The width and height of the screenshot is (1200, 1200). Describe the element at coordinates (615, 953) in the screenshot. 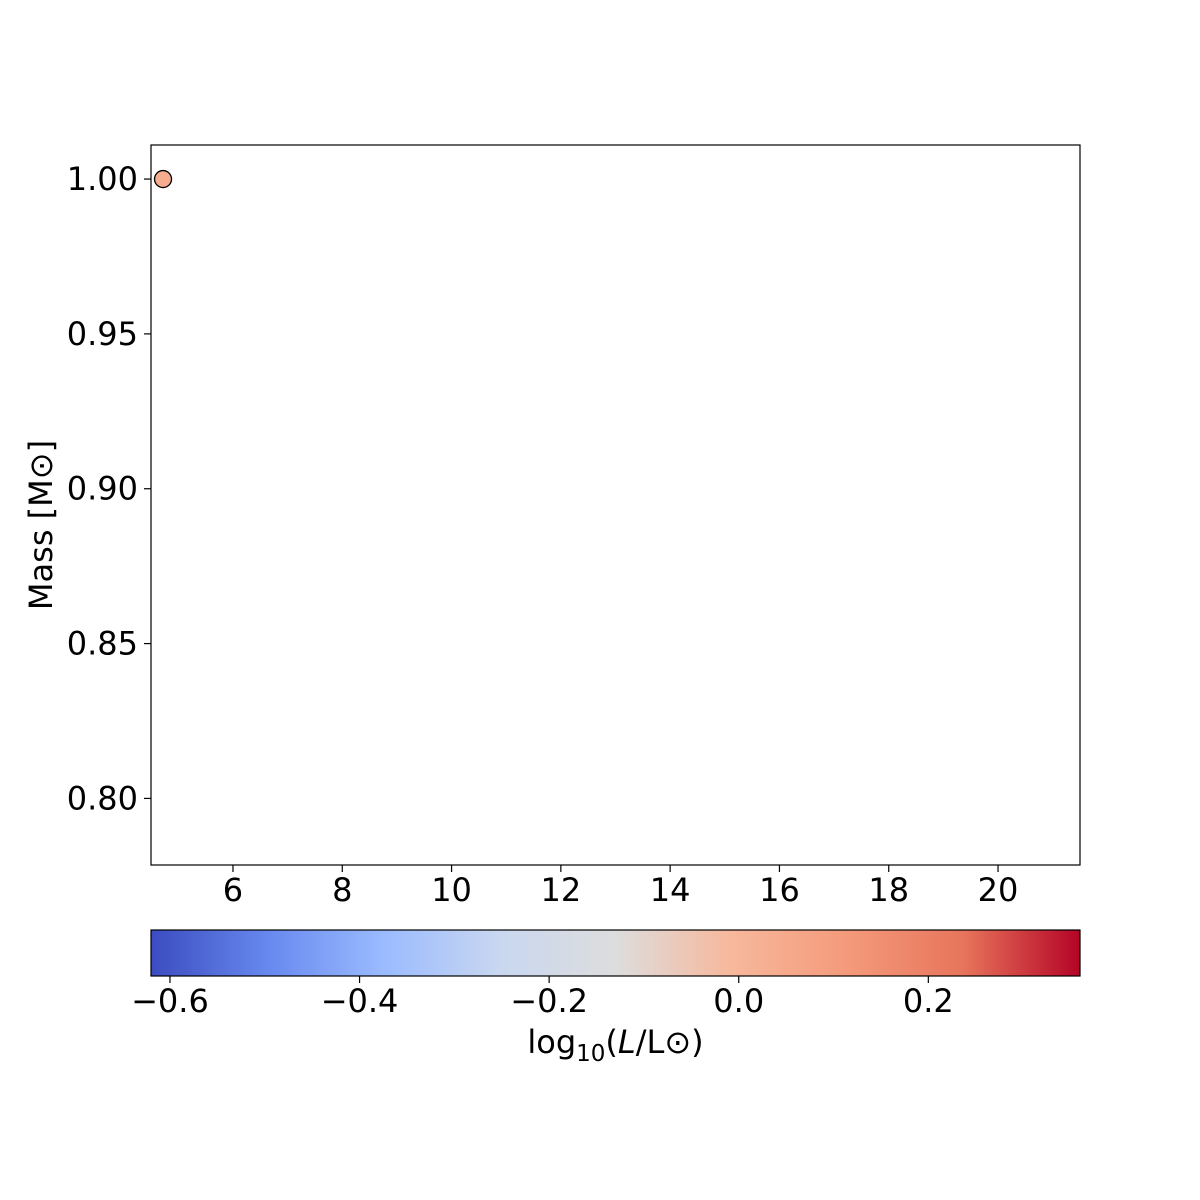

I see `colorbar-gradient` at that location.